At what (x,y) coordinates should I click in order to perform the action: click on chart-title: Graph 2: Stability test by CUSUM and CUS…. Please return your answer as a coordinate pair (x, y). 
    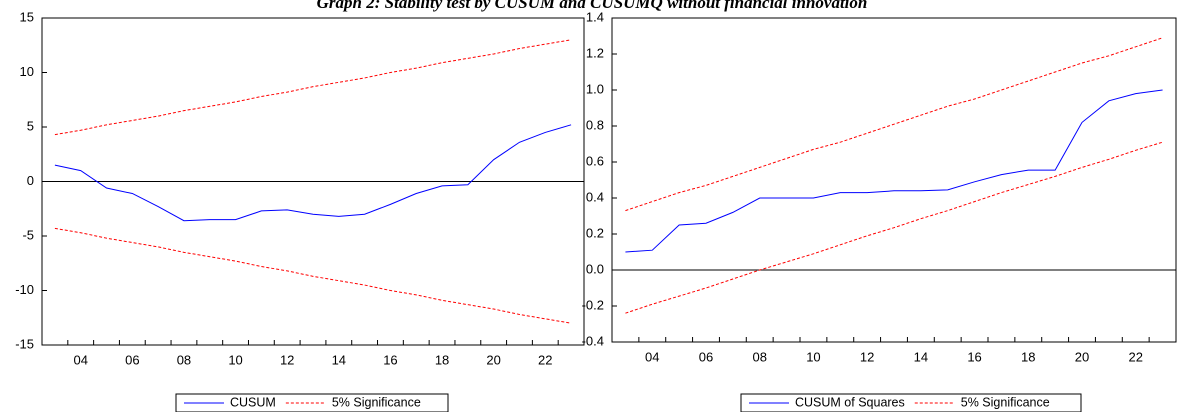
    Looking at the image, I should click on (592, 6).